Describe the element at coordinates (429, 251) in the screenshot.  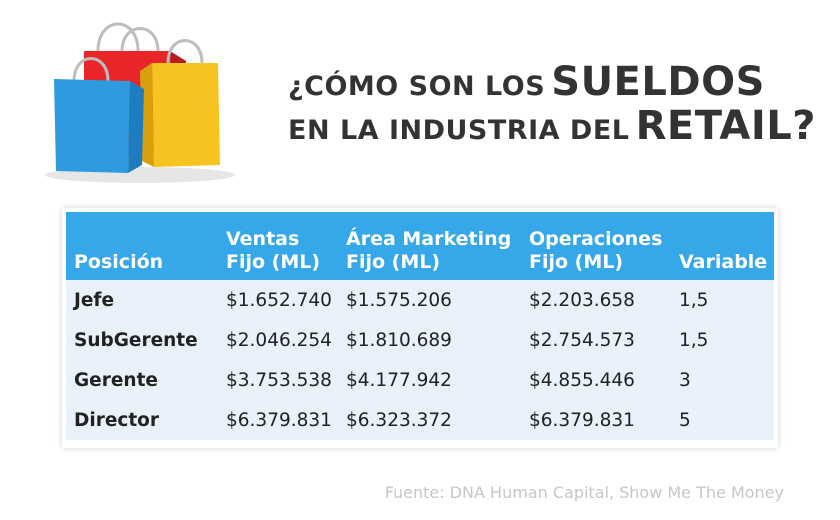
I see `header-marketing: Área Marketing Fijo (ML)` at that location.